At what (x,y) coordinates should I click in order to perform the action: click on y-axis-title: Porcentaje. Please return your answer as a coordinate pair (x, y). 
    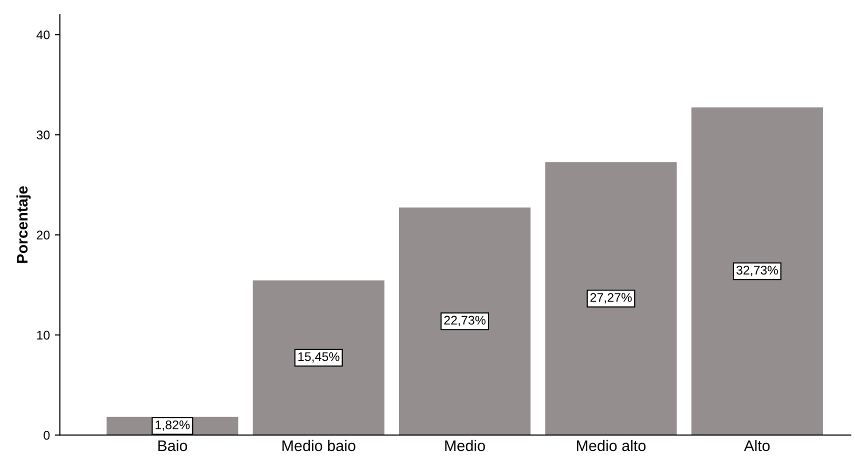
    Looking at the image, I should click on (23, 224).